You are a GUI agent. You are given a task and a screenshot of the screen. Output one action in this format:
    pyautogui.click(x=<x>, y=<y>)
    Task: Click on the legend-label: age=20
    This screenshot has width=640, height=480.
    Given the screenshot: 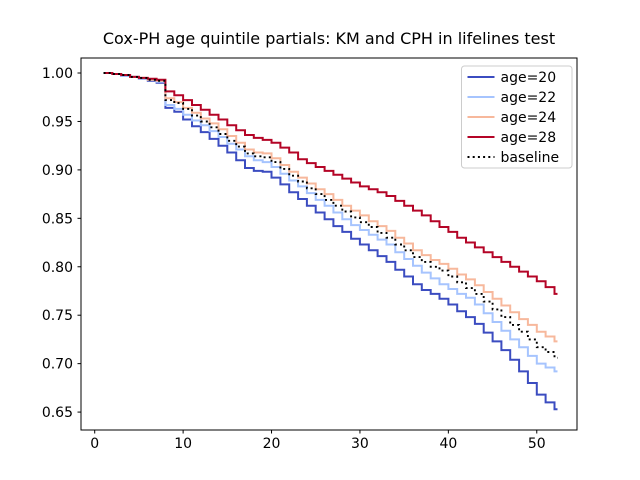 What is the action you would take?
    pyautogui.click(x=529, y=78)
    